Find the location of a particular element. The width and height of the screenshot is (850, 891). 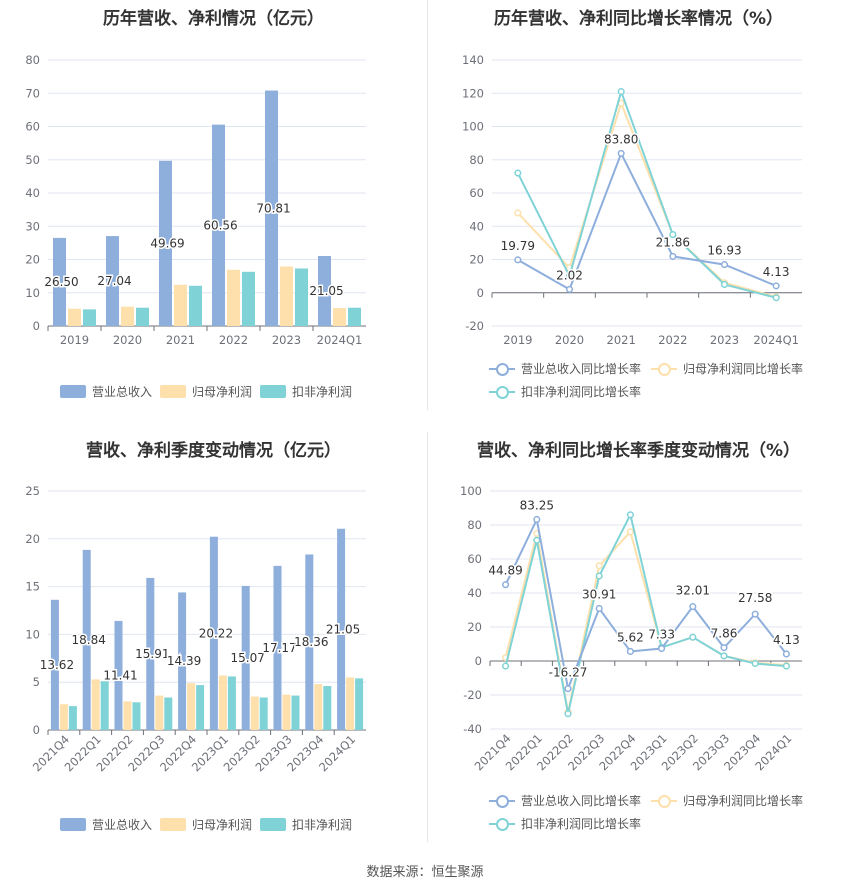

data-label: 16.93 is located at coordinates (724, 251).